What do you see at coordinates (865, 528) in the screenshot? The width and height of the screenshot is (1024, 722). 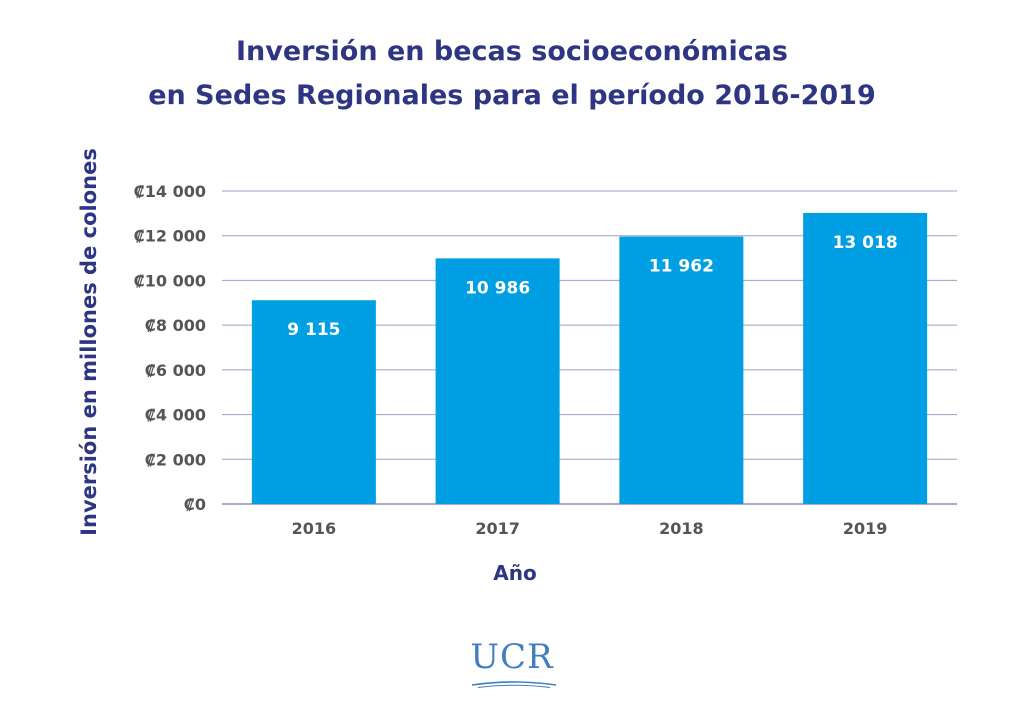 I see `x-tick-label: 2019` at bounding box center [865, 528].